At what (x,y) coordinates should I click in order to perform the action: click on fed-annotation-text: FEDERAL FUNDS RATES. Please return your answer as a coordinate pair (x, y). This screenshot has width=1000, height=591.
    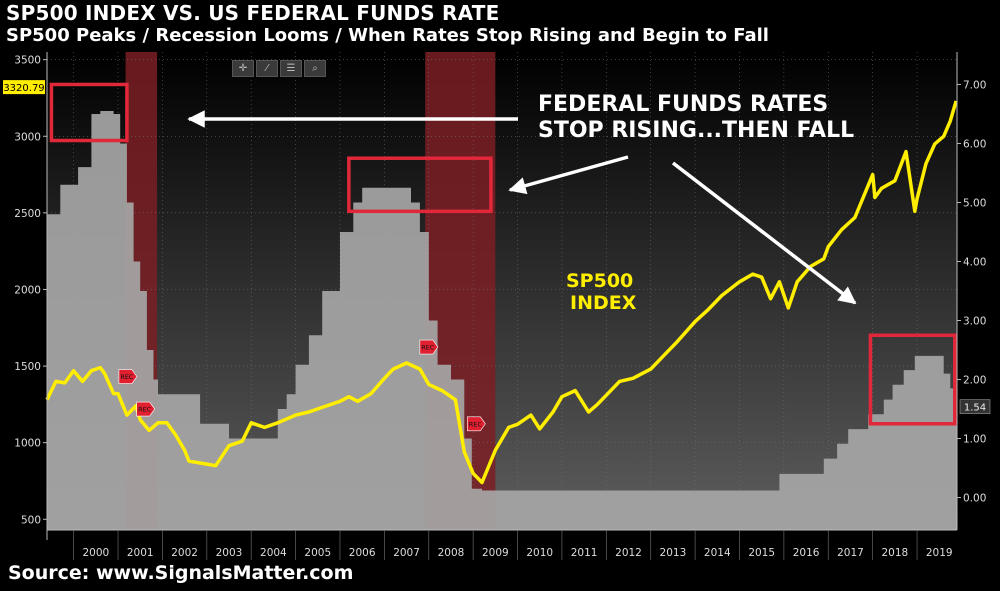
    Looking at the image, I should click on (683, 104).